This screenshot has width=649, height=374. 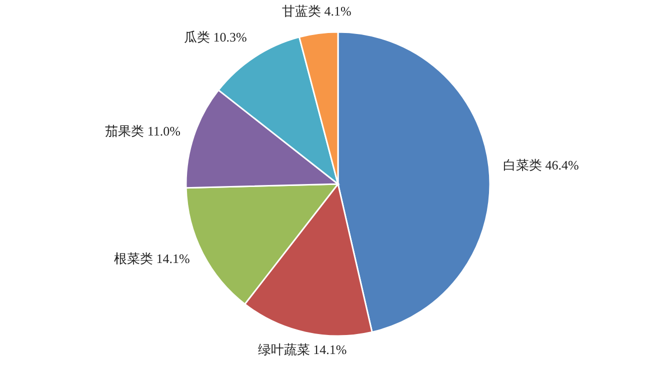 I want to click on slice-label: 绿叶蔬菜 14.1%, so click(x=302, y=350).